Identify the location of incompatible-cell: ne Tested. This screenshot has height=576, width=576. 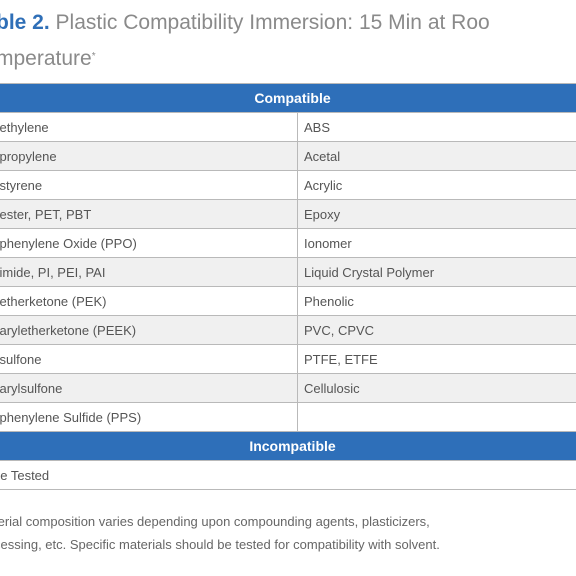
(288, 475).